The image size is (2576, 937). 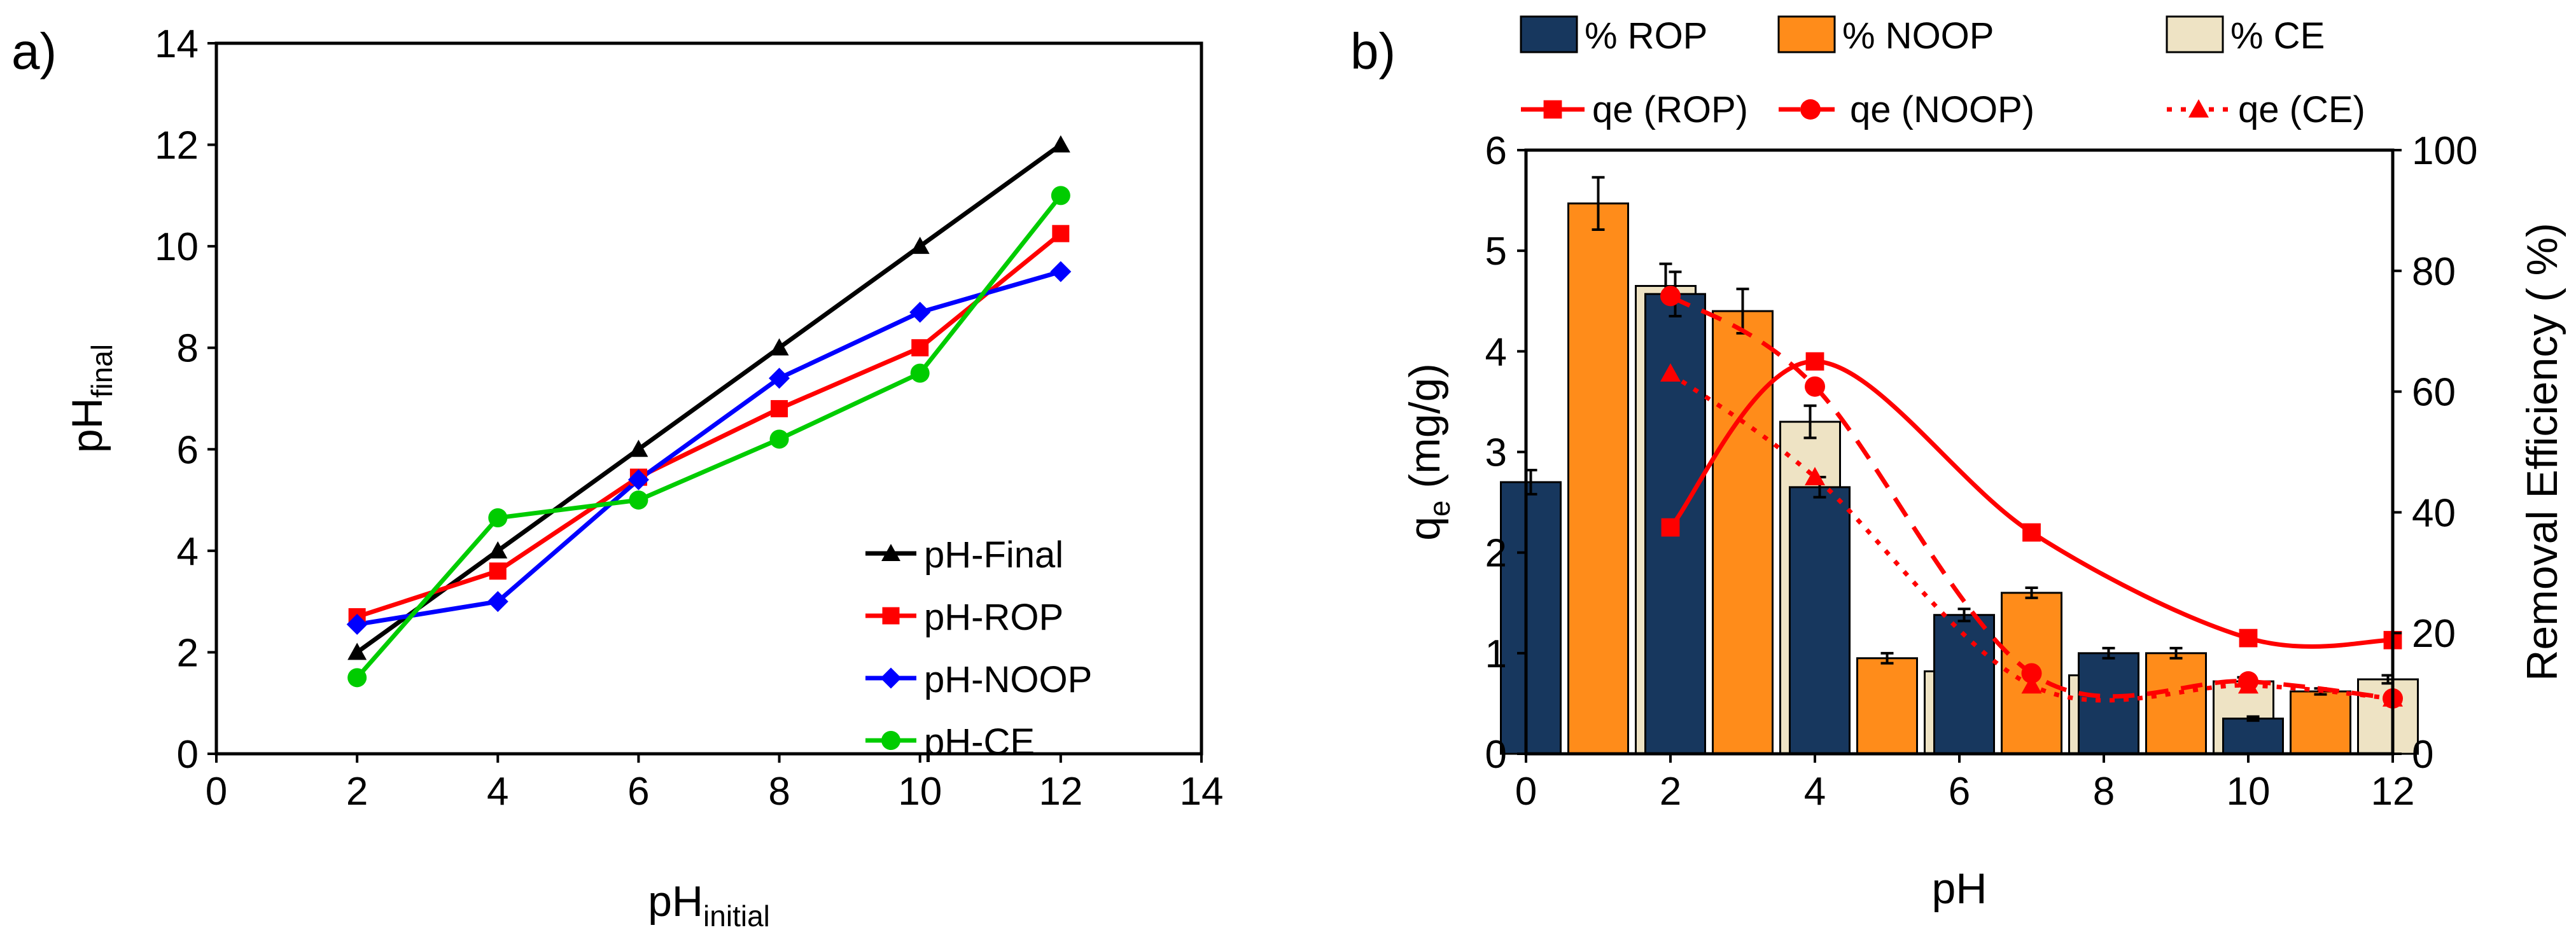 I want to click on panel-b-x-axis-label: pH, so click(x=1959, y=889).